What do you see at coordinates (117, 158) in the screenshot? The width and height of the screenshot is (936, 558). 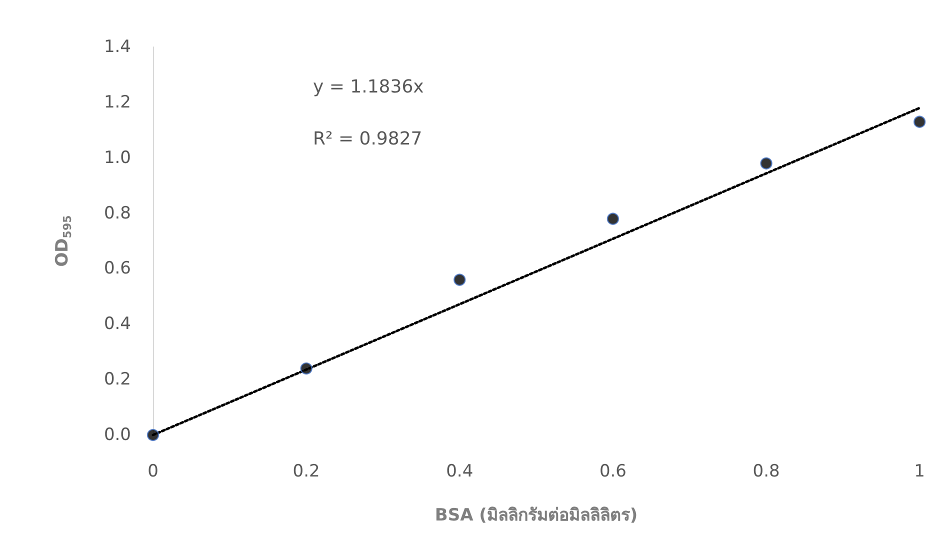 I see `y-tick-label: 1.0` at bounding box center [117, 158].